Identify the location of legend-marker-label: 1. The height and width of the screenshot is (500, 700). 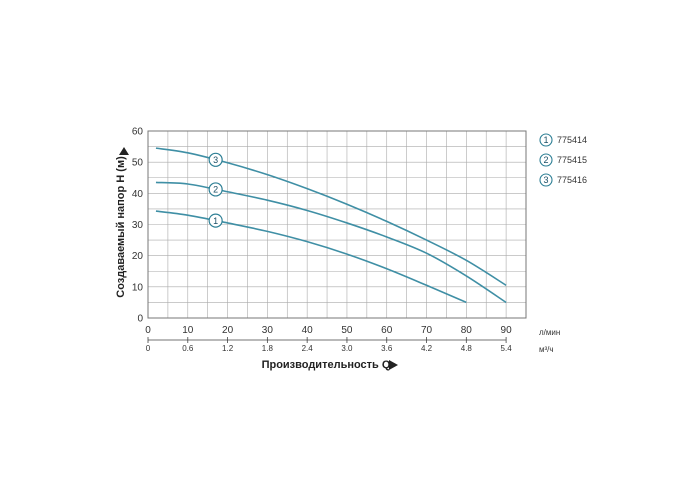
(545, 140).